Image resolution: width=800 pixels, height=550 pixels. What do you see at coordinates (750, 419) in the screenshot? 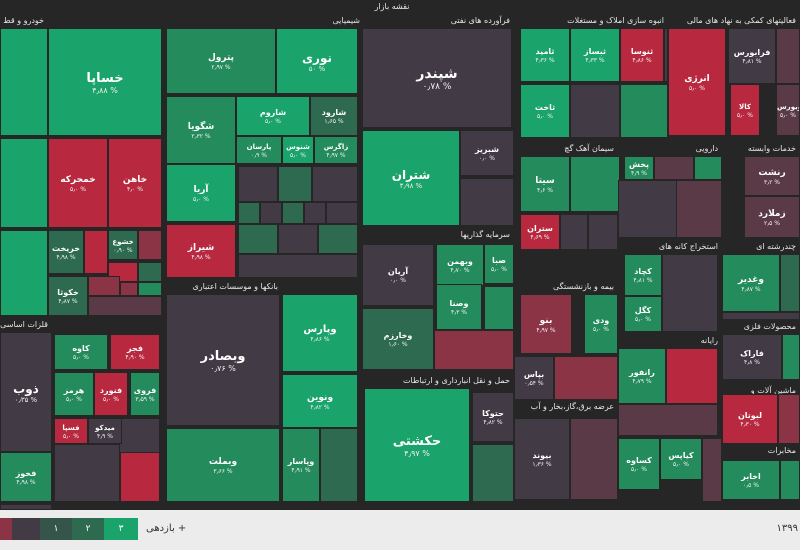
I see `symbol-tile: لبوتان ۴٫۳۰ %` at bounding box center [750, 419].